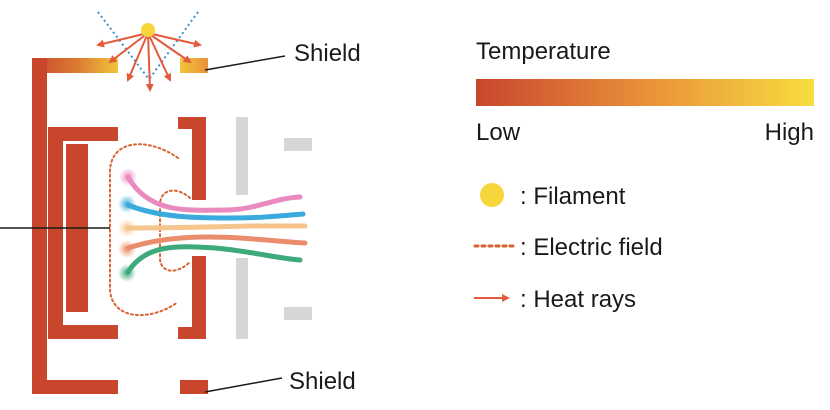  What do you see at coordinates (573, 196) in the screenshot?
I see `legend-filament: : Filament` at bounding box center [573, 196].